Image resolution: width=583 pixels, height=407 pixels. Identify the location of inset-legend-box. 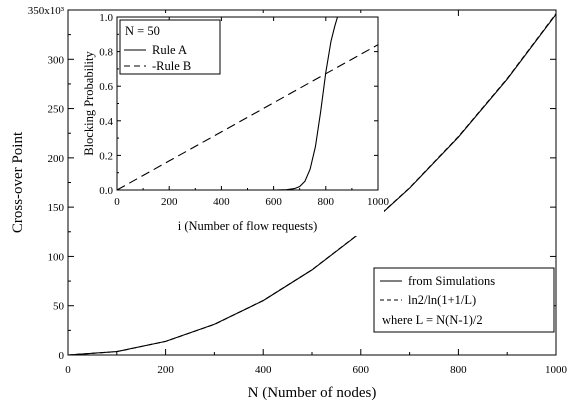
(170, 47).